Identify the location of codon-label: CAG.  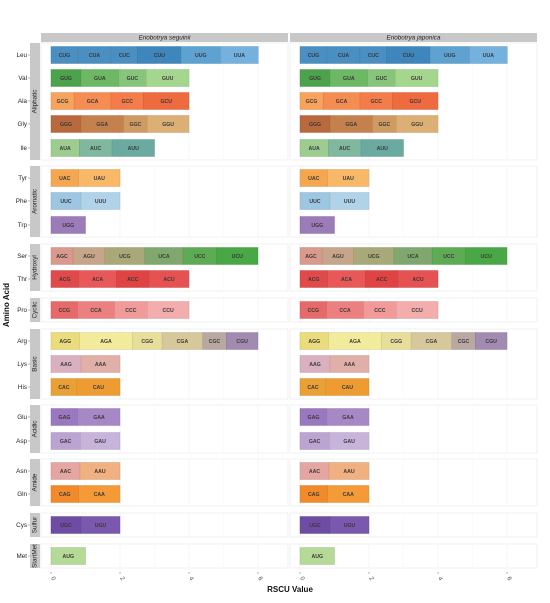
(314, 495).